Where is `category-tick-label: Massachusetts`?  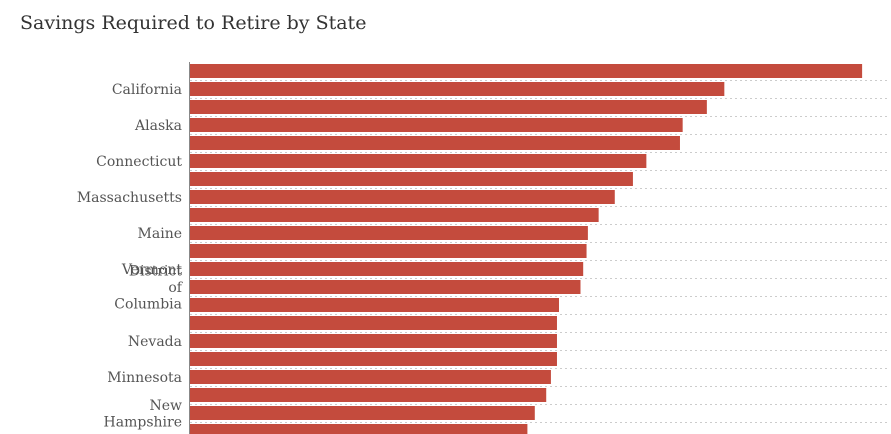 category-tick-label: Massachusetts is located at coordinates (129, 198).